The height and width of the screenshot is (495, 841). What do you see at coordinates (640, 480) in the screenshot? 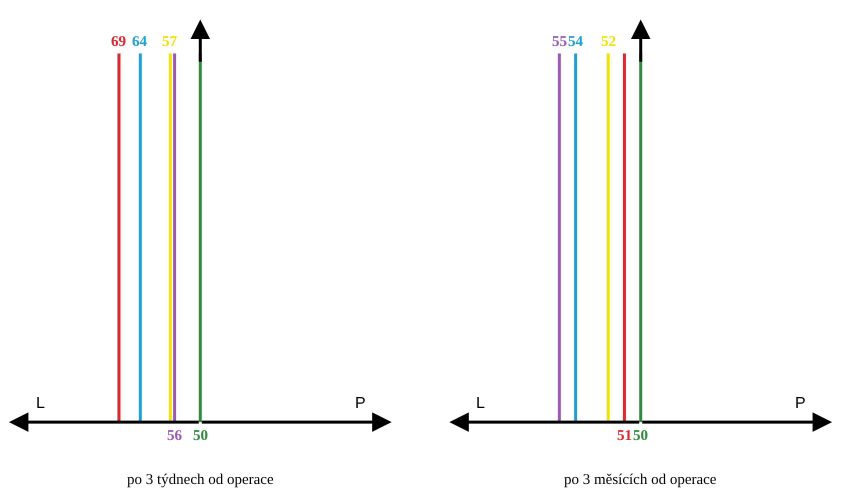
I see `text: po 3 měsících od operace` at bounding box center [640, 480].